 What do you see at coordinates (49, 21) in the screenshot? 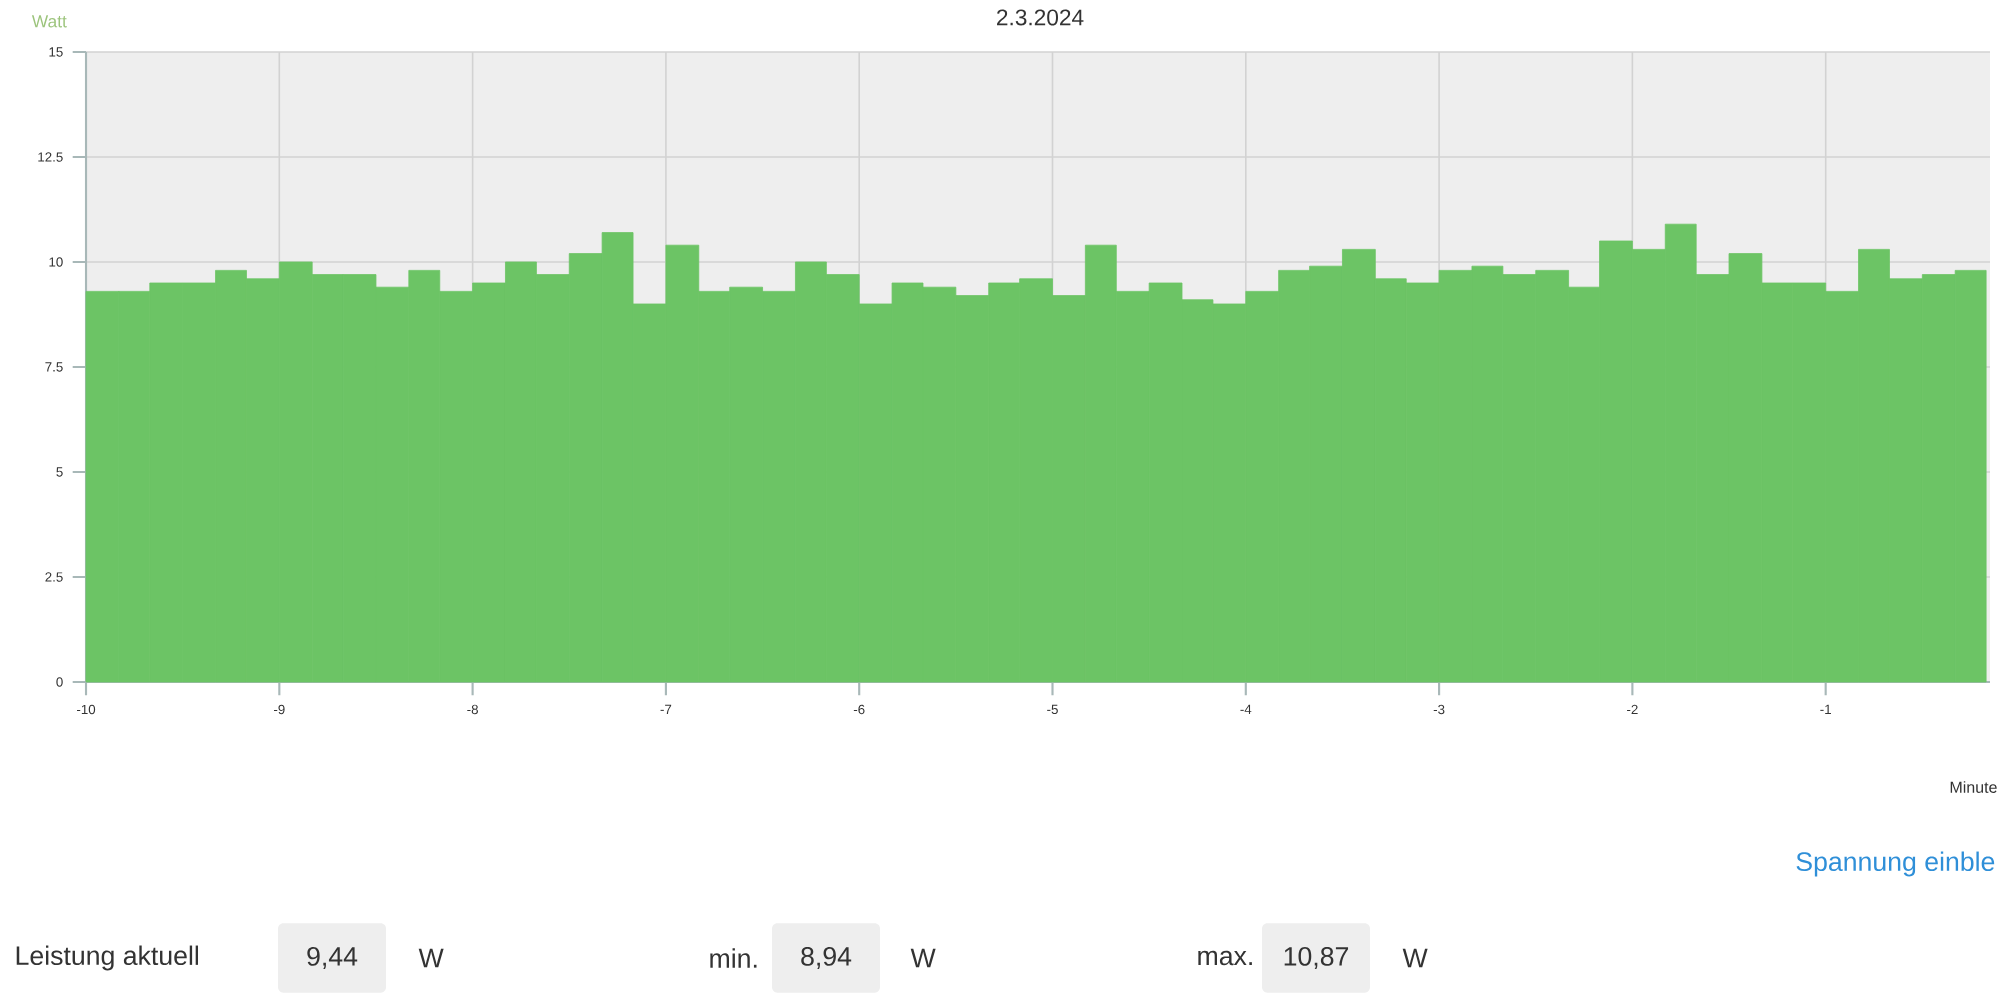
I see `y-axis-title: Watt` at bounding box center [49, 21].